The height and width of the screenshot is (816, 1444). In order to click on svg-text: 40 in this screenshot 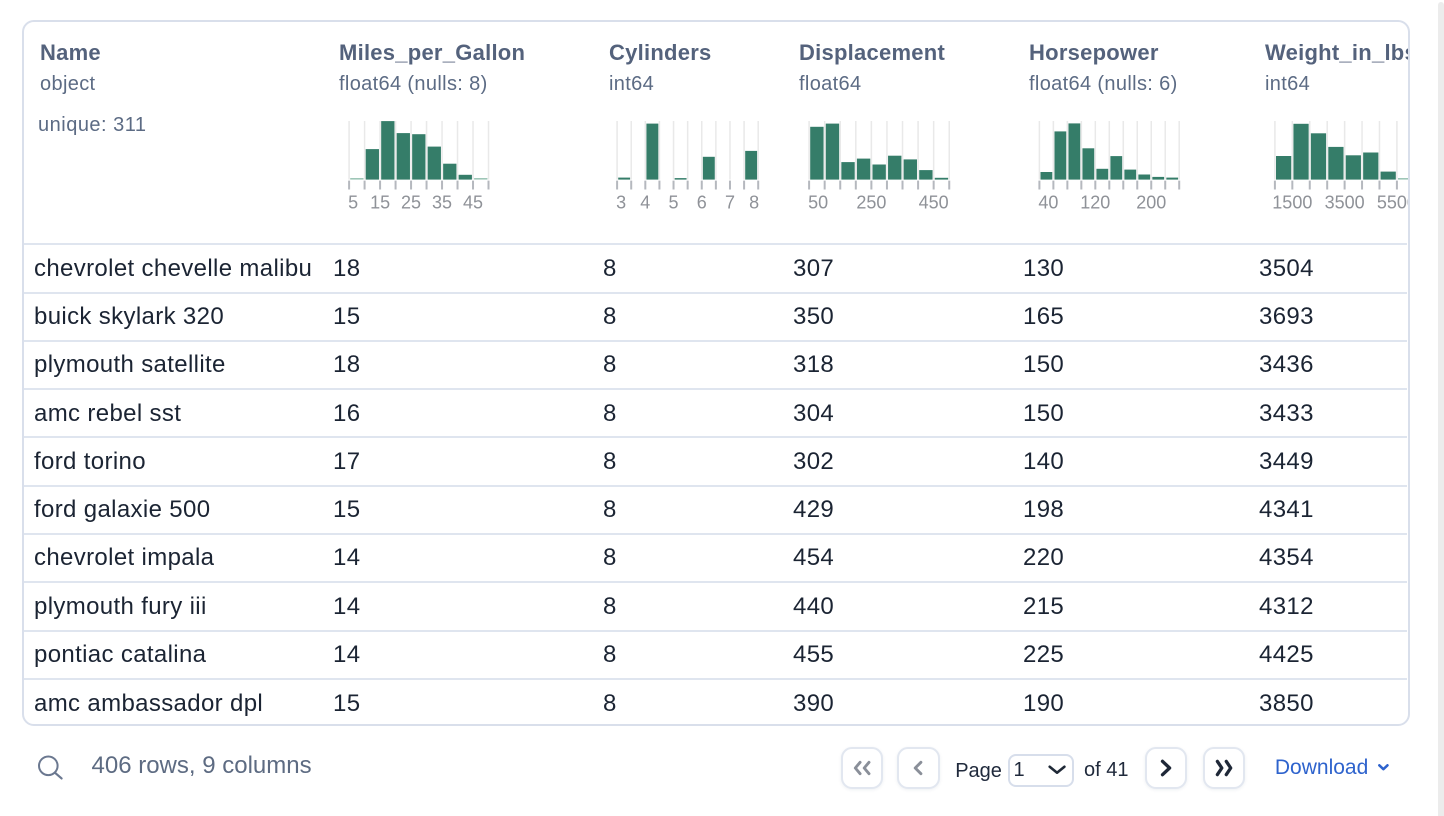, I will do `click(1048, 203)`.